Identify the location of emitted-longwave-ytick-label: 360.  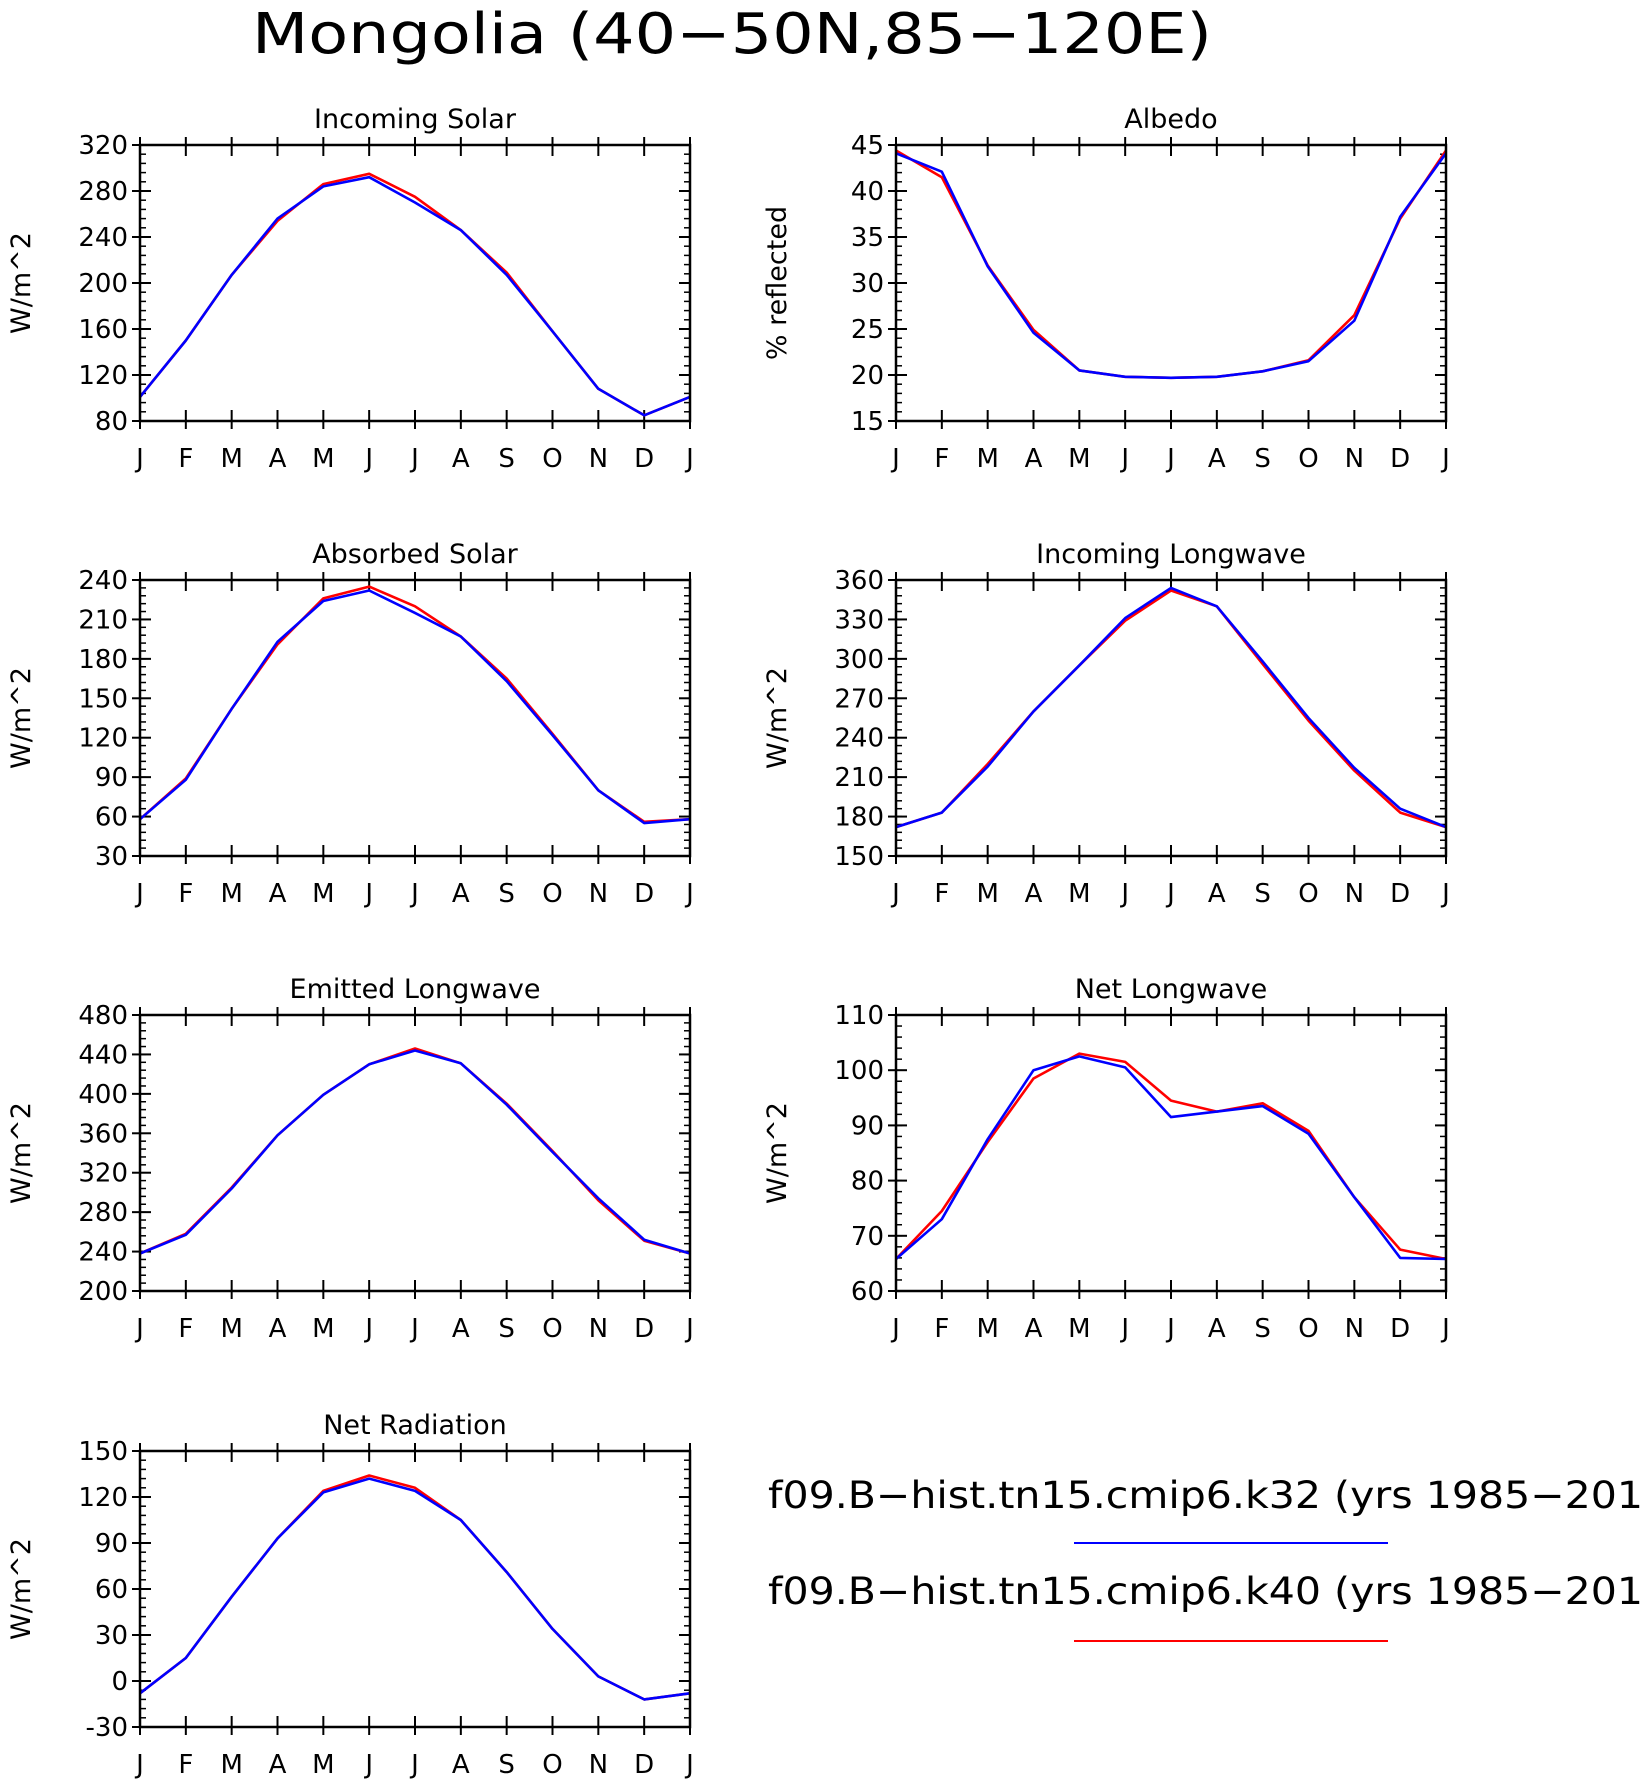
(103, 1134).